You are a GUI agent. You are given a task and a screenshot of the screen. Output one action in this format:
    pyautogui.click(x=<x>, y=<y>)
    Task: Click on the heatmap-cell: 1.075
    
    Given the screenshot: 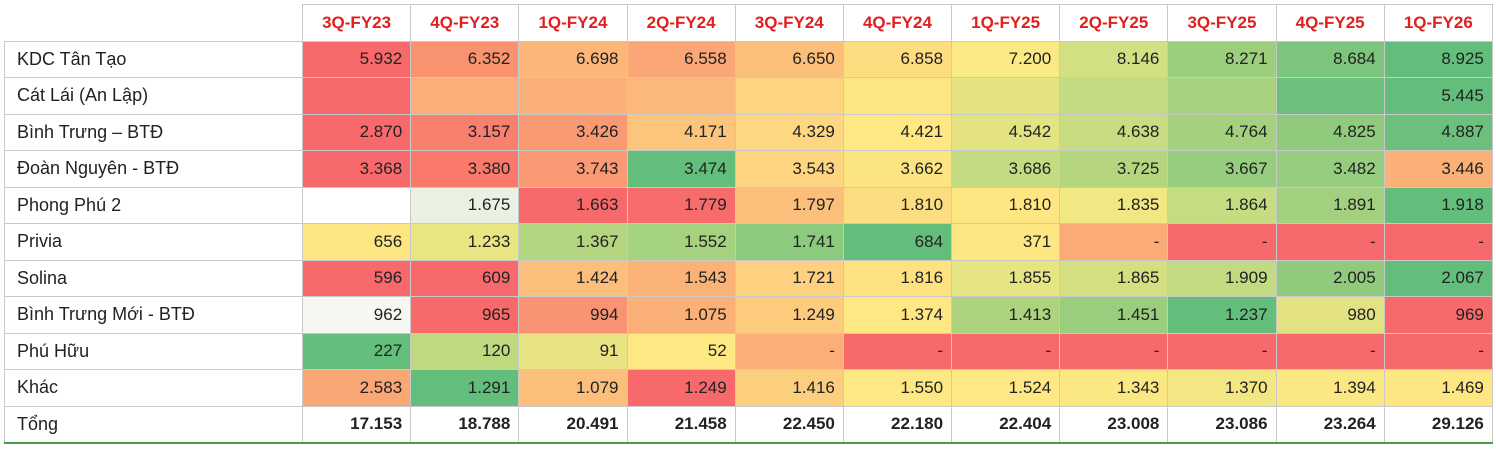 What is the action you would take?
    pyautogui.click(x=681, y=315)
    